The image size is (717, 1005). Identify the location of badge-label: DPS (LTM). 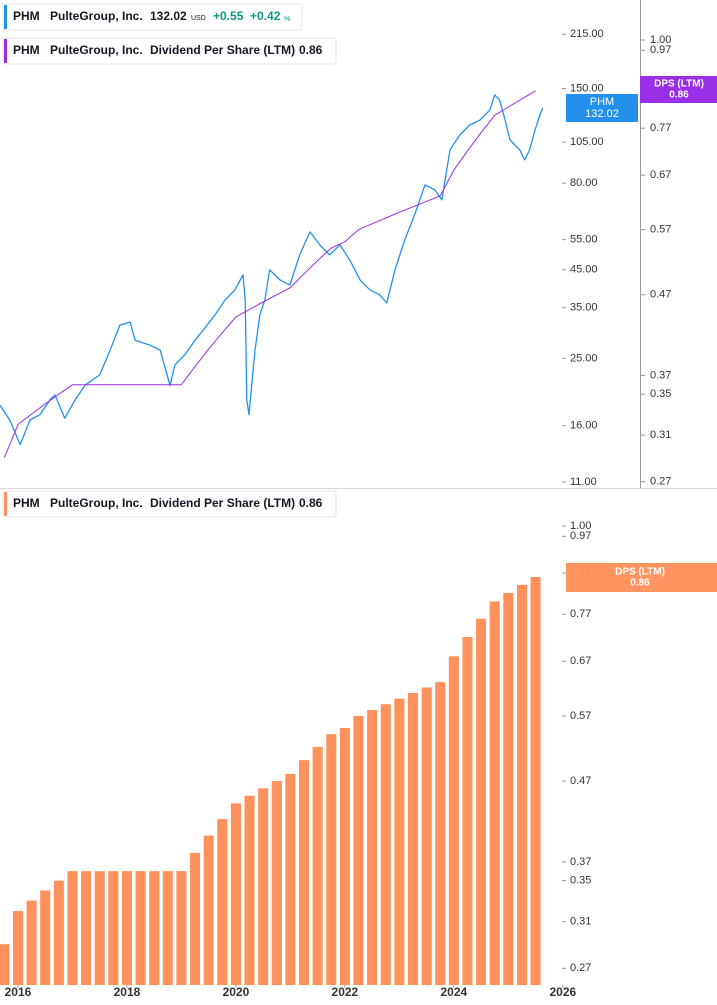
(640, 572).